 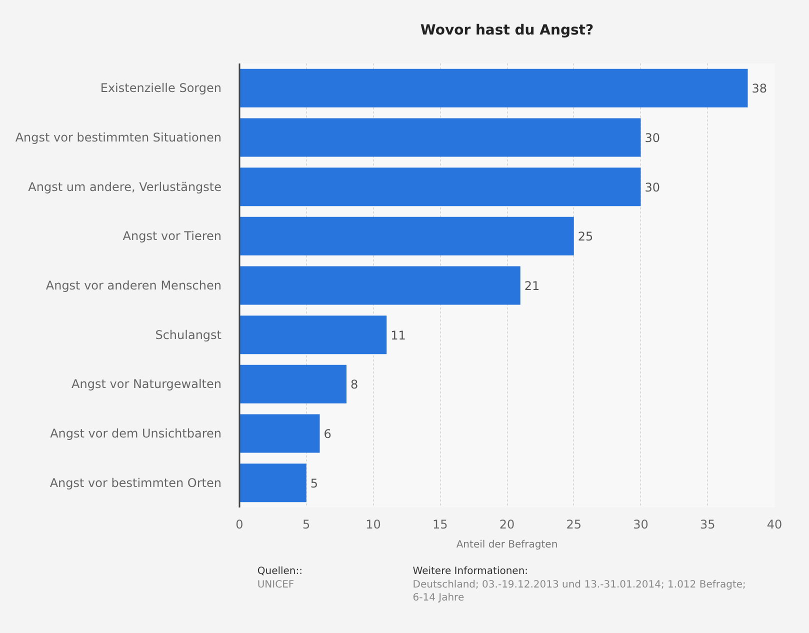 What do you see at coordinates (240, 525) in the screenshot?
I see `x-tick-label: 0` at bounding box center [240, 525].